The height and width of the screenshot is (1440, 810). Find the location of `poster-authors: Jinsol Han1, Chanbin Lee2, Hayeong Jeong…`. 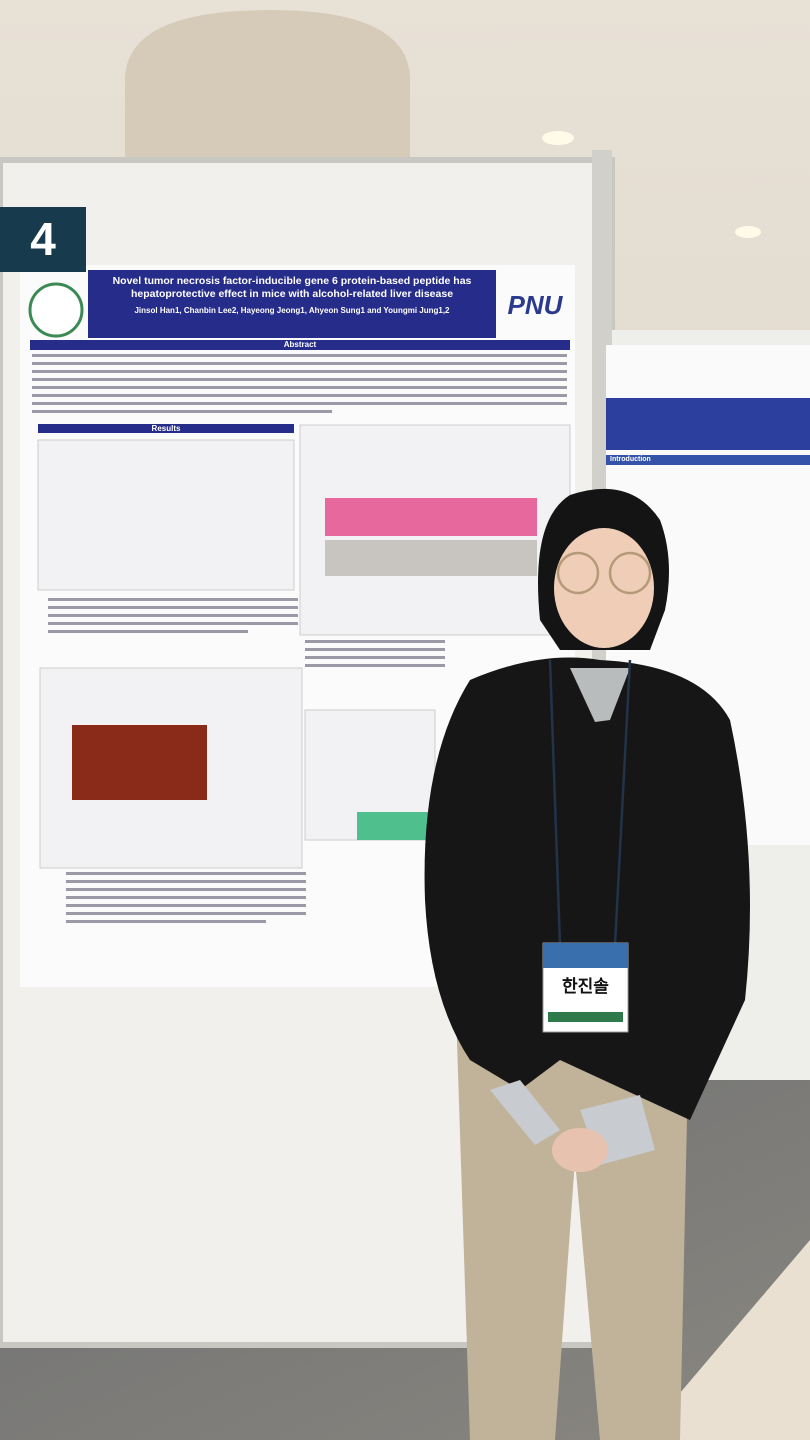

poster-authors: Jinsol Han1, Chanbin Lee2, Hayeong Jeong… is located at coordinates (292, 310).